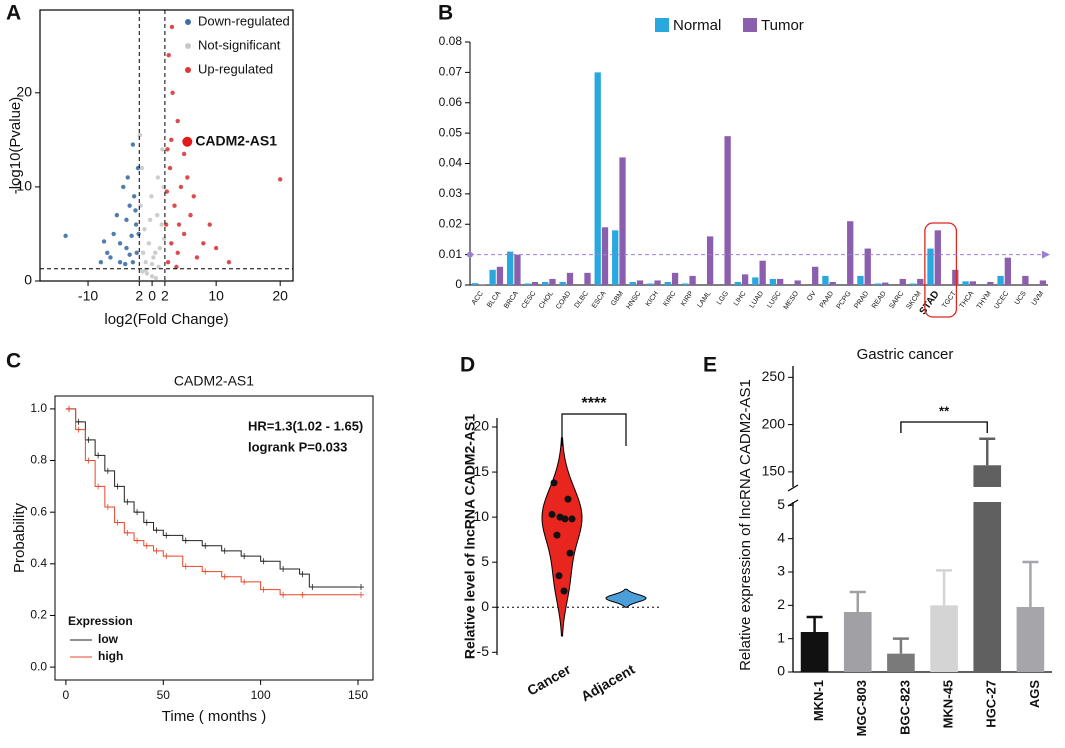  Describe the element at coordinates (1034, 694) in the screenshot. I see `x-tick-label: AGS` at that location.